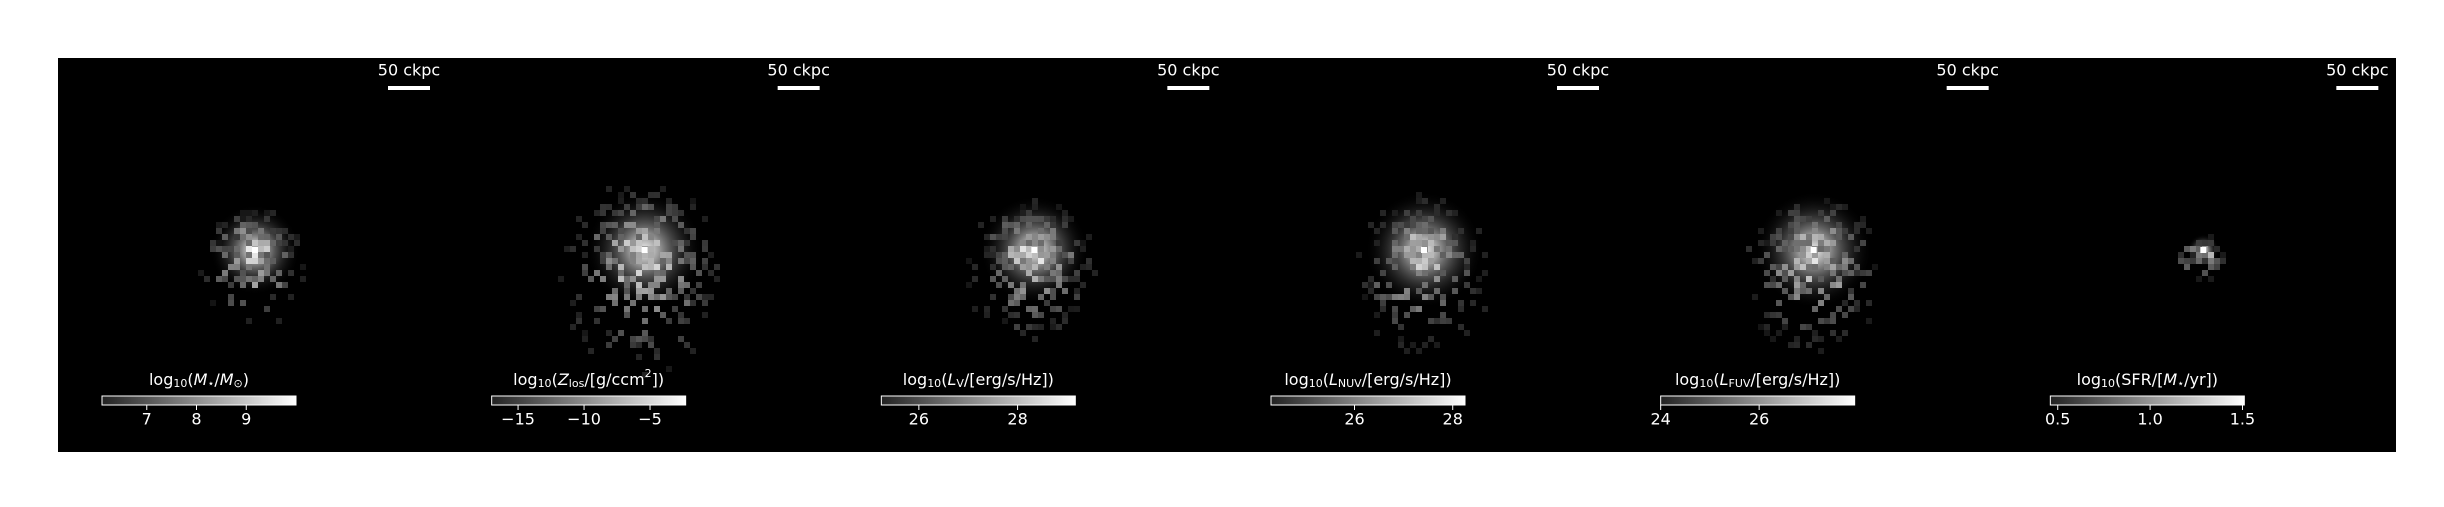 Image resolution: width=2444 pixels, height=507 pixels. What do you see at coordinates (951, 379) in the screenshot?
I see `label-part: L` at bounding box center [951, 379].